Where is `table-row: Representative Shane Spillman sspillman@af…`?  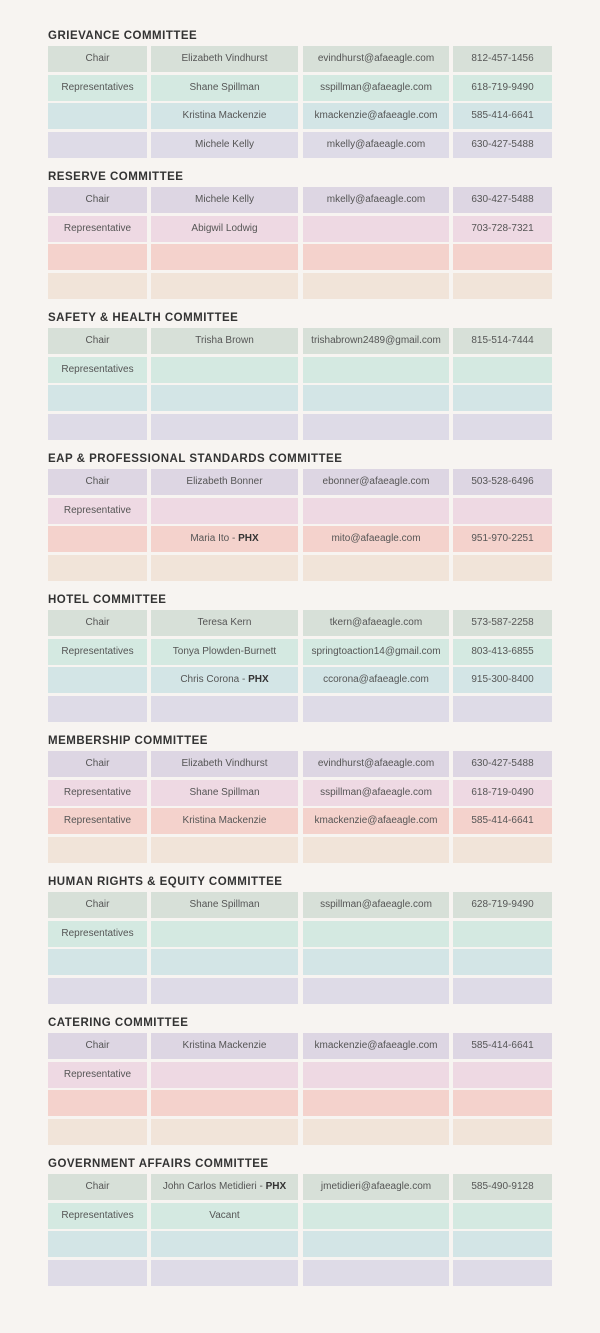
table-row: Representative Shane Spillman sspillman@af… is located at coordinates (300, 792).